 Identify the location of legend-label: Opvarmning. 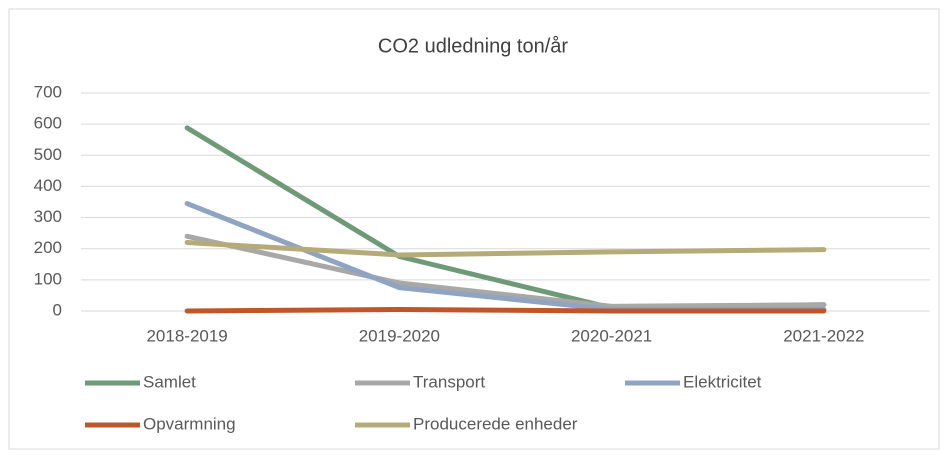
(189, 423).